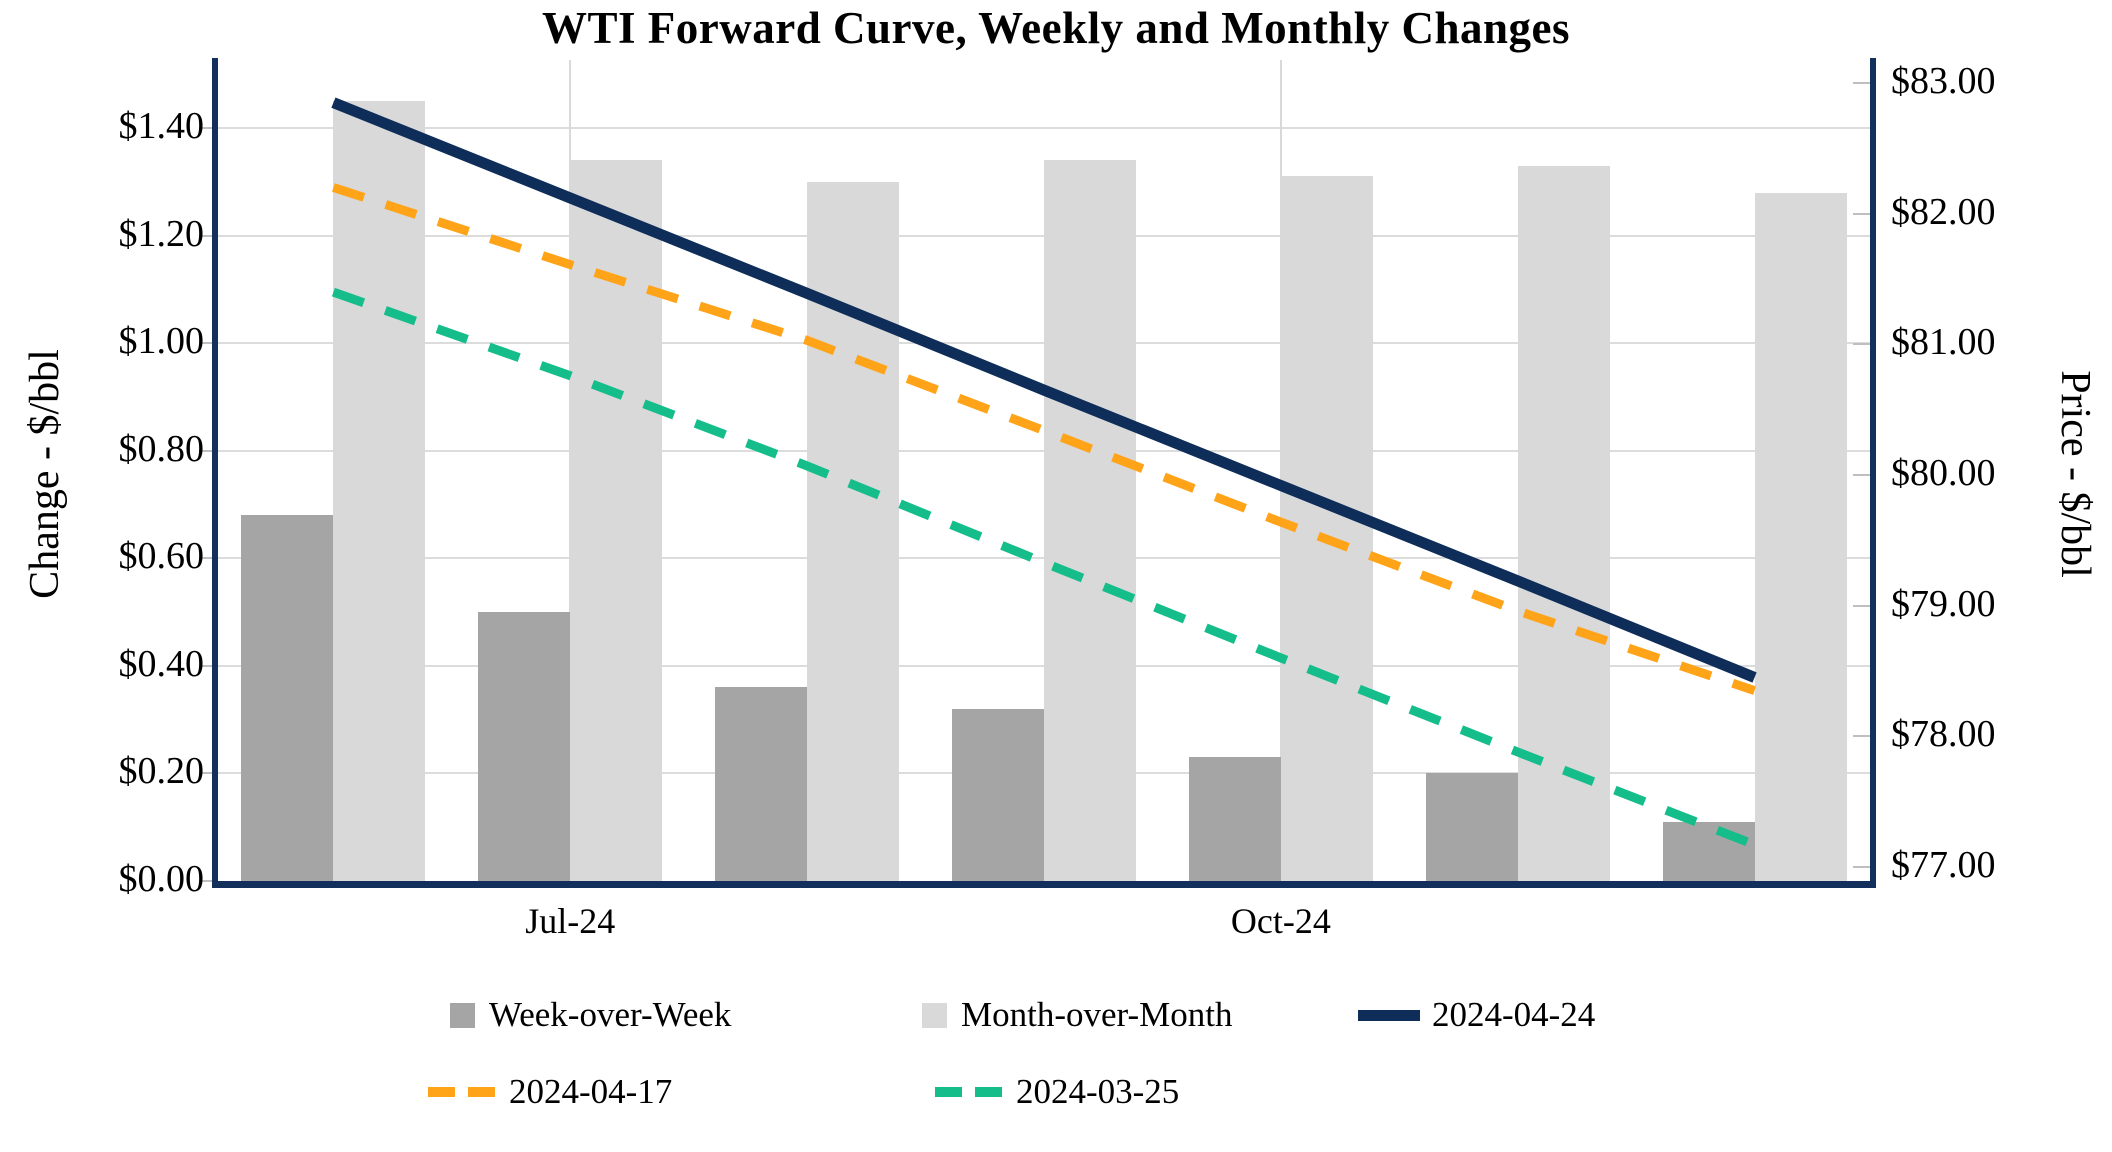 Image resolution: width=2112 pixels, height=1152 pixels. Describe the element at coordinates (1873, 473) in the screenshot. I see `right-axis-line` at that location.